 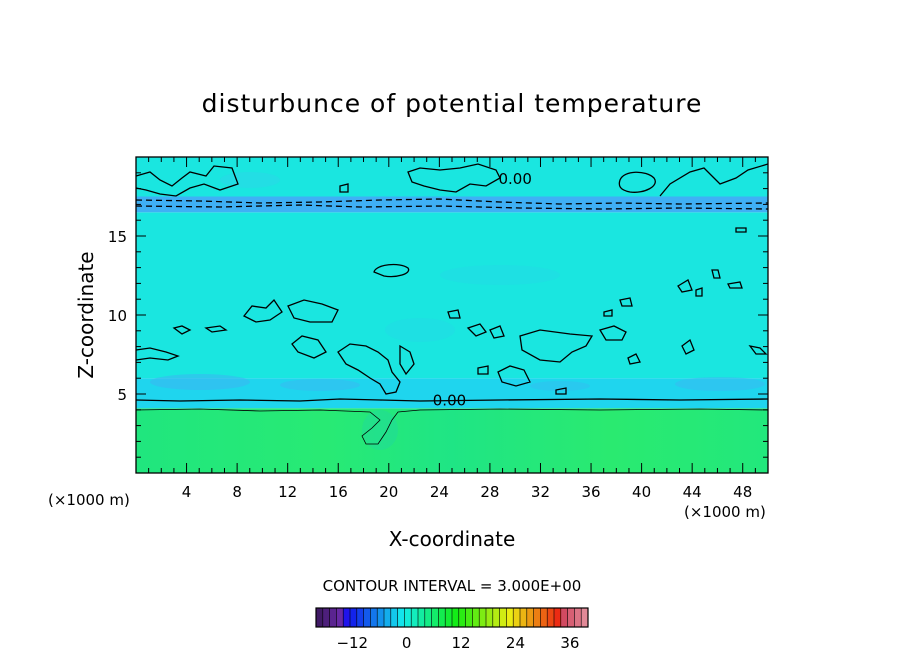 I want to click on y-tick-label: 15, so click(x=117, y=237).